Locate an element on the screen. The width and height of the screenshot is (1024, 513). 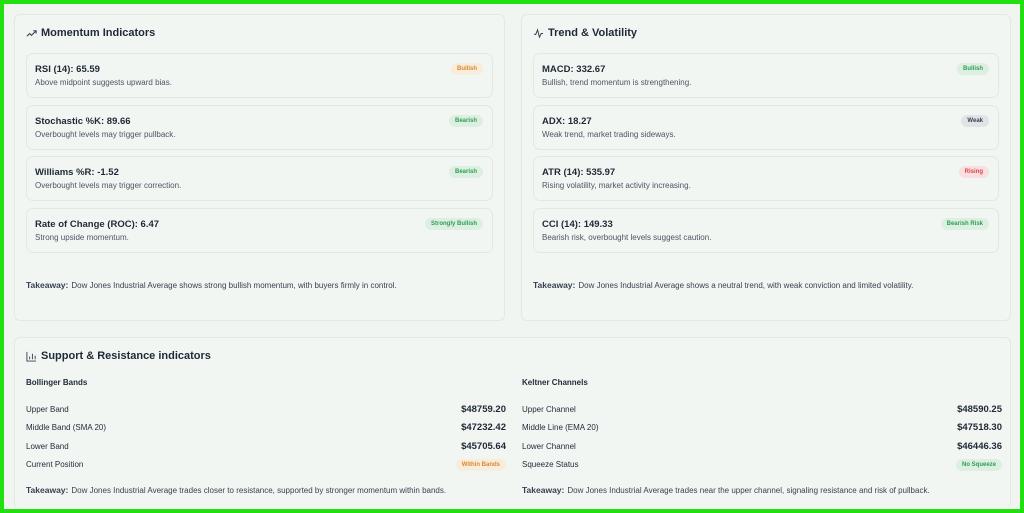
keltner-status-row: Squeeze Status No Squeeze is located at coordinates (762, 465).